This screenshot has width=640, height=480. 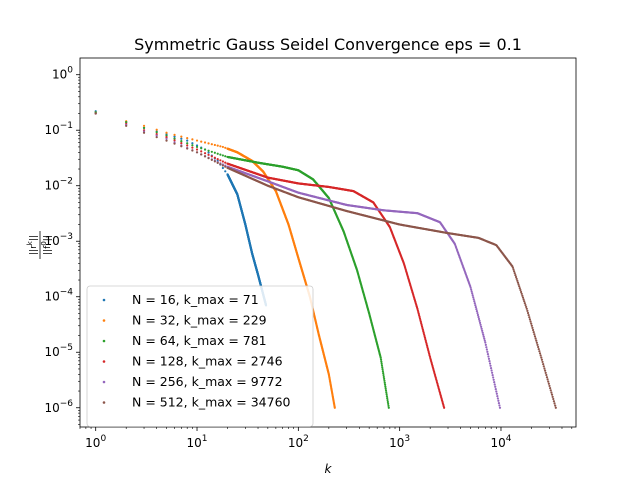 What do you see at coordinates (195, 299) in the screenshot?
I see `legend-label: N = 16, k_max = 71` at bounding box center [195, 299].